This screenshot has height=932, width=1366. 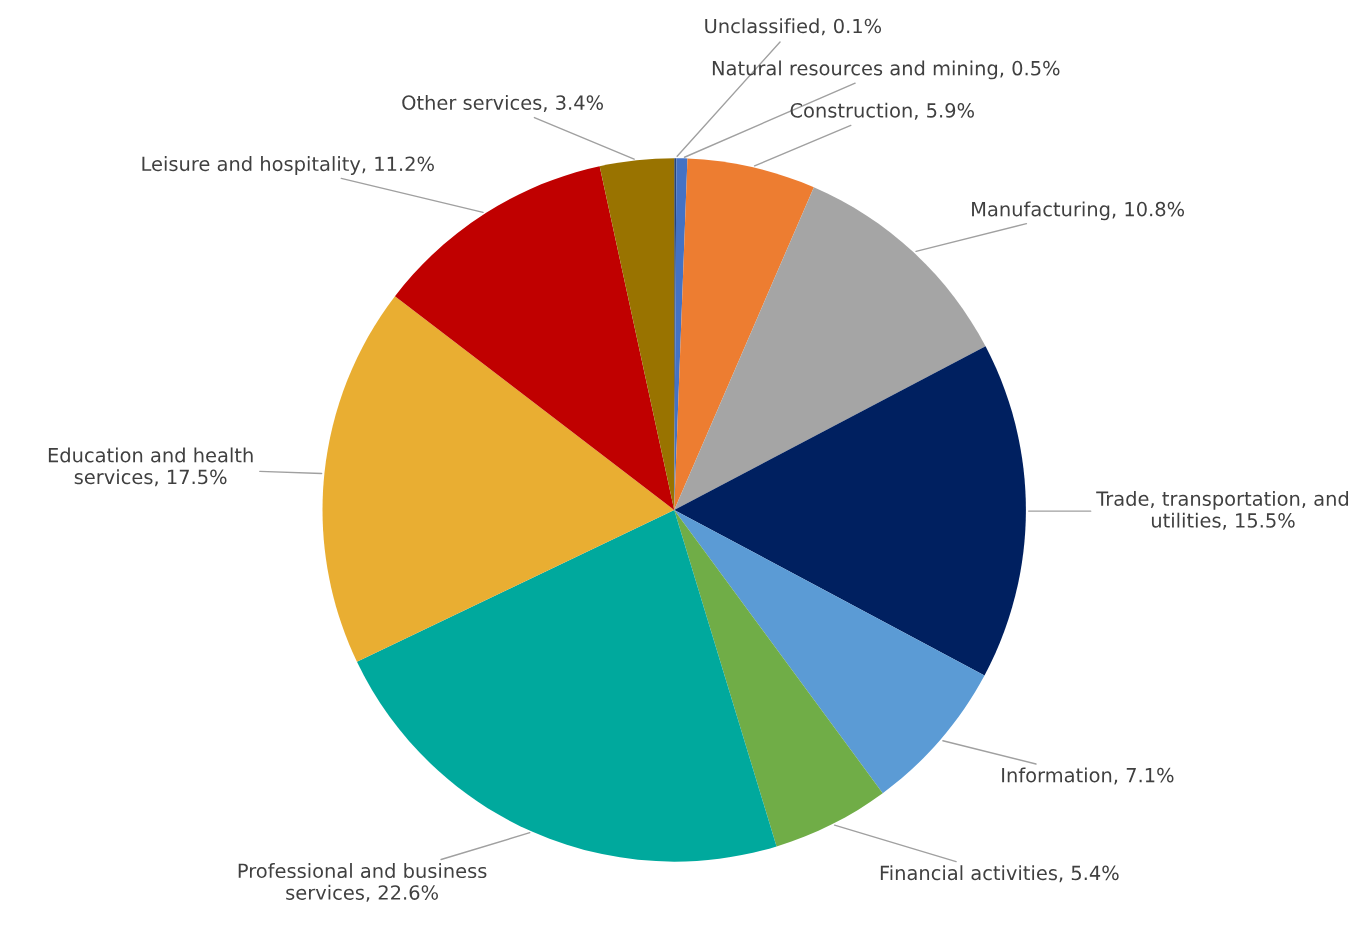 I want to click on slice-label: Trade, transportation, and utilities, 15.5%, so click(x=1222, y=510).